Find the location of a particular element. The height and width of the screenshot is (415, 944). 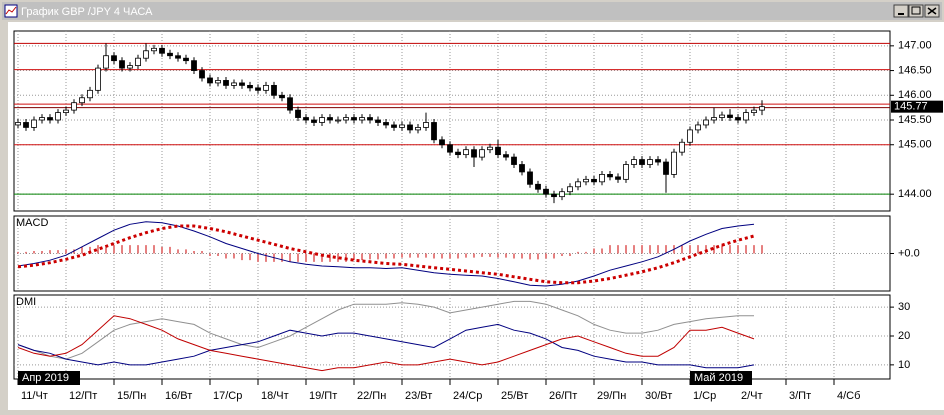

x-tick-label: 16/Вт is located at coordinates (178, 396).